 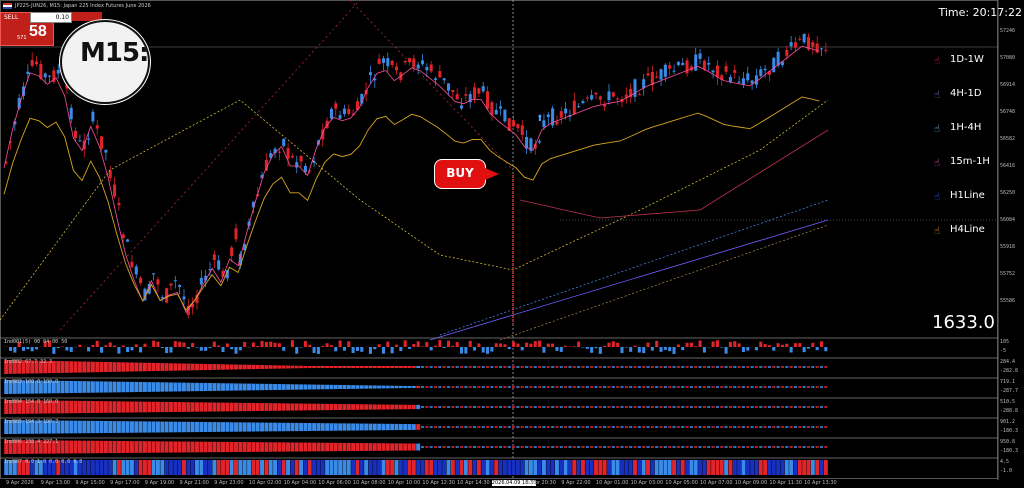 What do you see at coordinates (958, 94) in the screenshot?
I see `timeframe-item-4h-1d: ☝ 4H-1D` at bounding box center [958, 94].